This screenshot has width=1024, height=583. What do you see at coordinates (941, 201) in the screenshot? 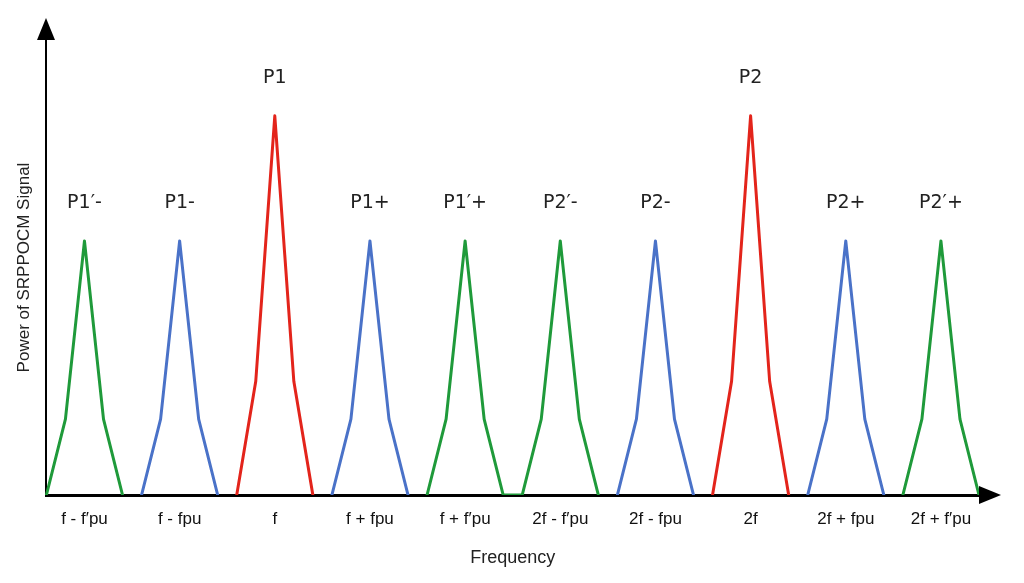
I see `annotation: P2′+` at bounding box center [941, 201].